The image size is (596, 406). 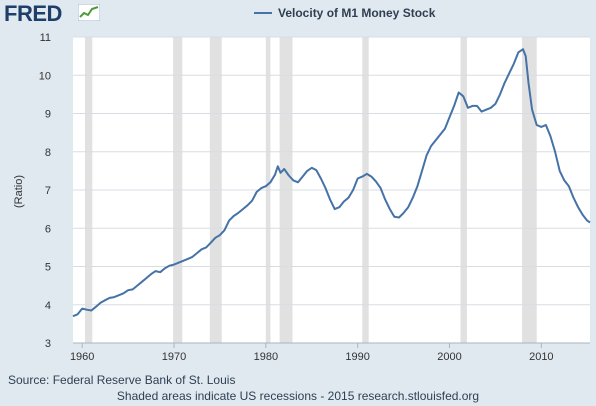 I want to click on legend-swatch, so click(x=263, y=13).